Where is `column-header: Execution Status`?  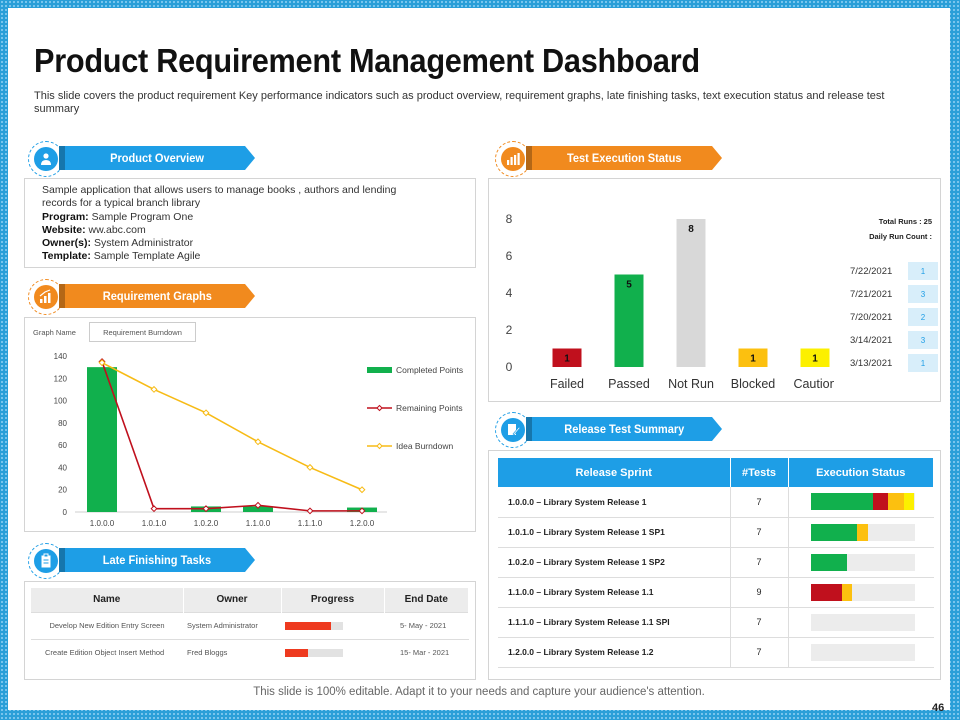
column-header: Execution Status is located at coordinates (861, 472).